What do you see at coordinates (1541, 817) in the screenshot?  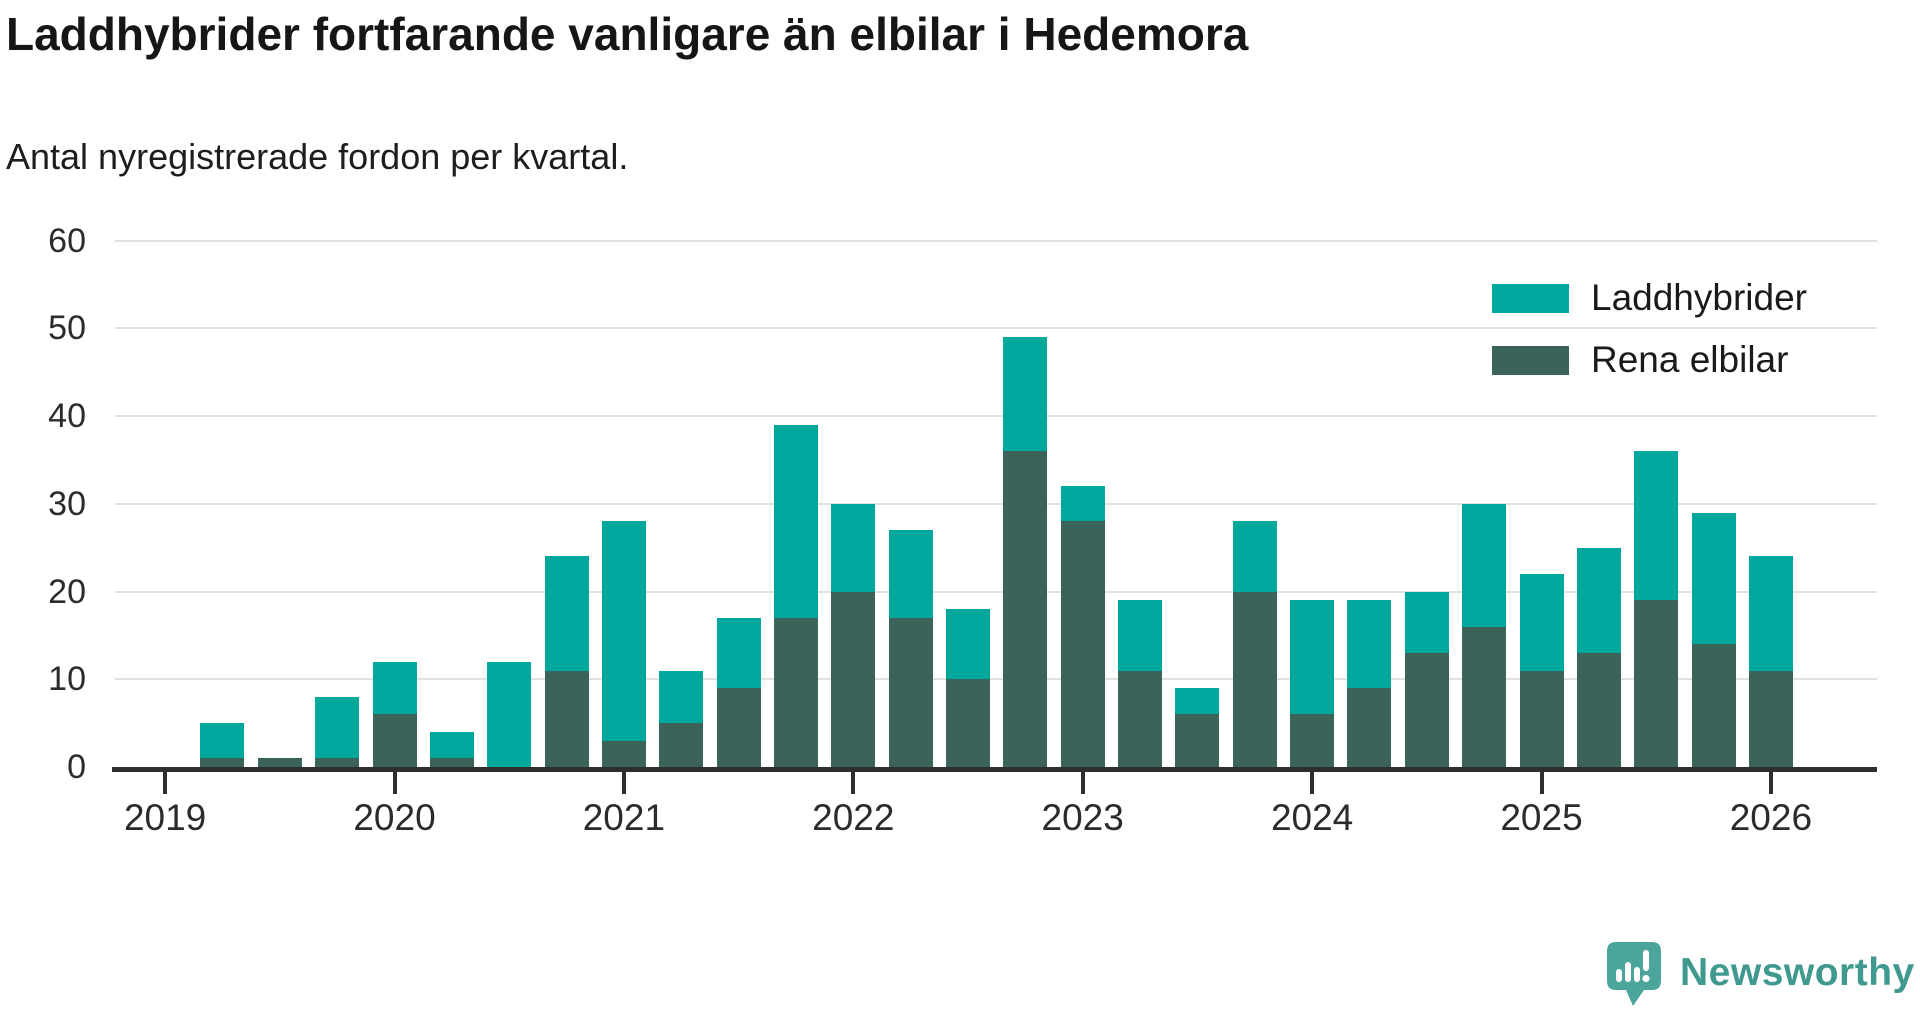 I see `x-axis-label-2025: 2025` at bounding box center [1541, 817].